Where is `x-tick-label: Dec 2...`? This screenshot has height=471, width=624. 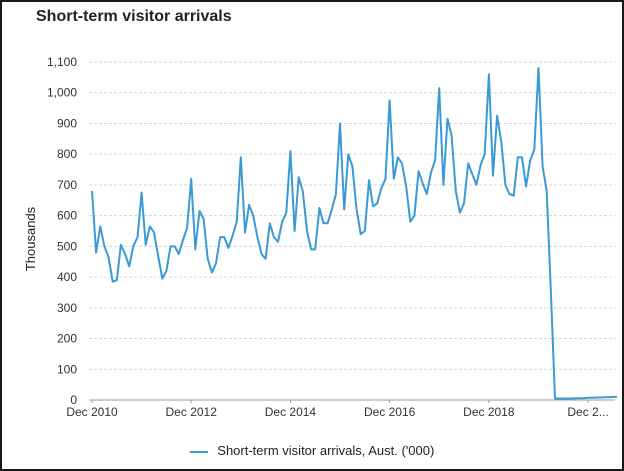
x-tick-label: Dec 2... is located at coordinates (587, 412).